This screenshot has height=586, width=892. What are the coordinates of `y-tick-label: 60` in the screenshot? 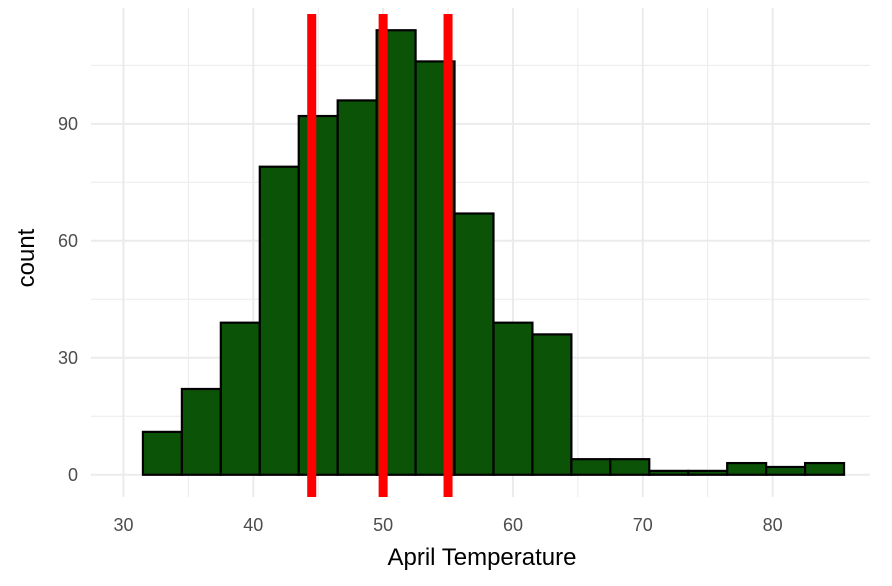 It's located at (68, 241).